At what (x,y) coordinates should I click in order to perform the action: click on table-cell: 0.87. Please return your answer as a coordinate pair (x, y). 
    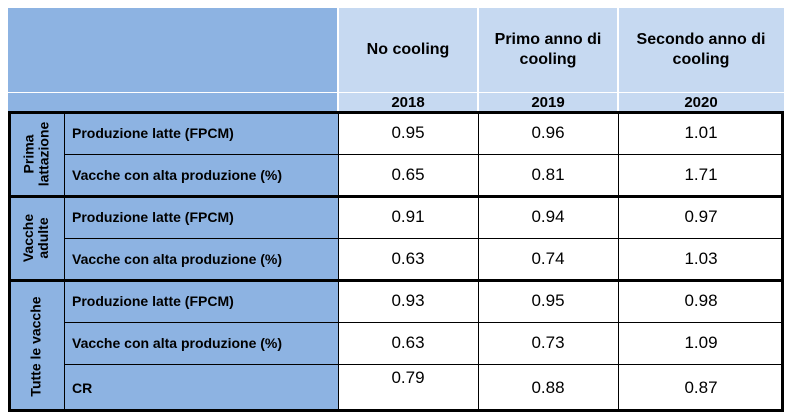
    Looking at the image, I should click on (701, 388).